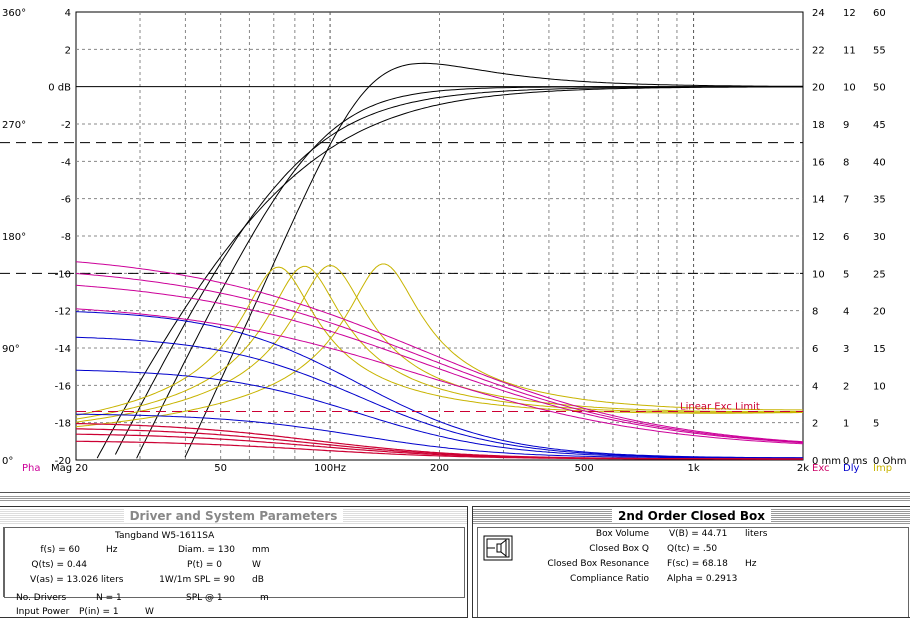  I want to click on closed-box-q-field: Q(tc) = .50, so click(692, 549).